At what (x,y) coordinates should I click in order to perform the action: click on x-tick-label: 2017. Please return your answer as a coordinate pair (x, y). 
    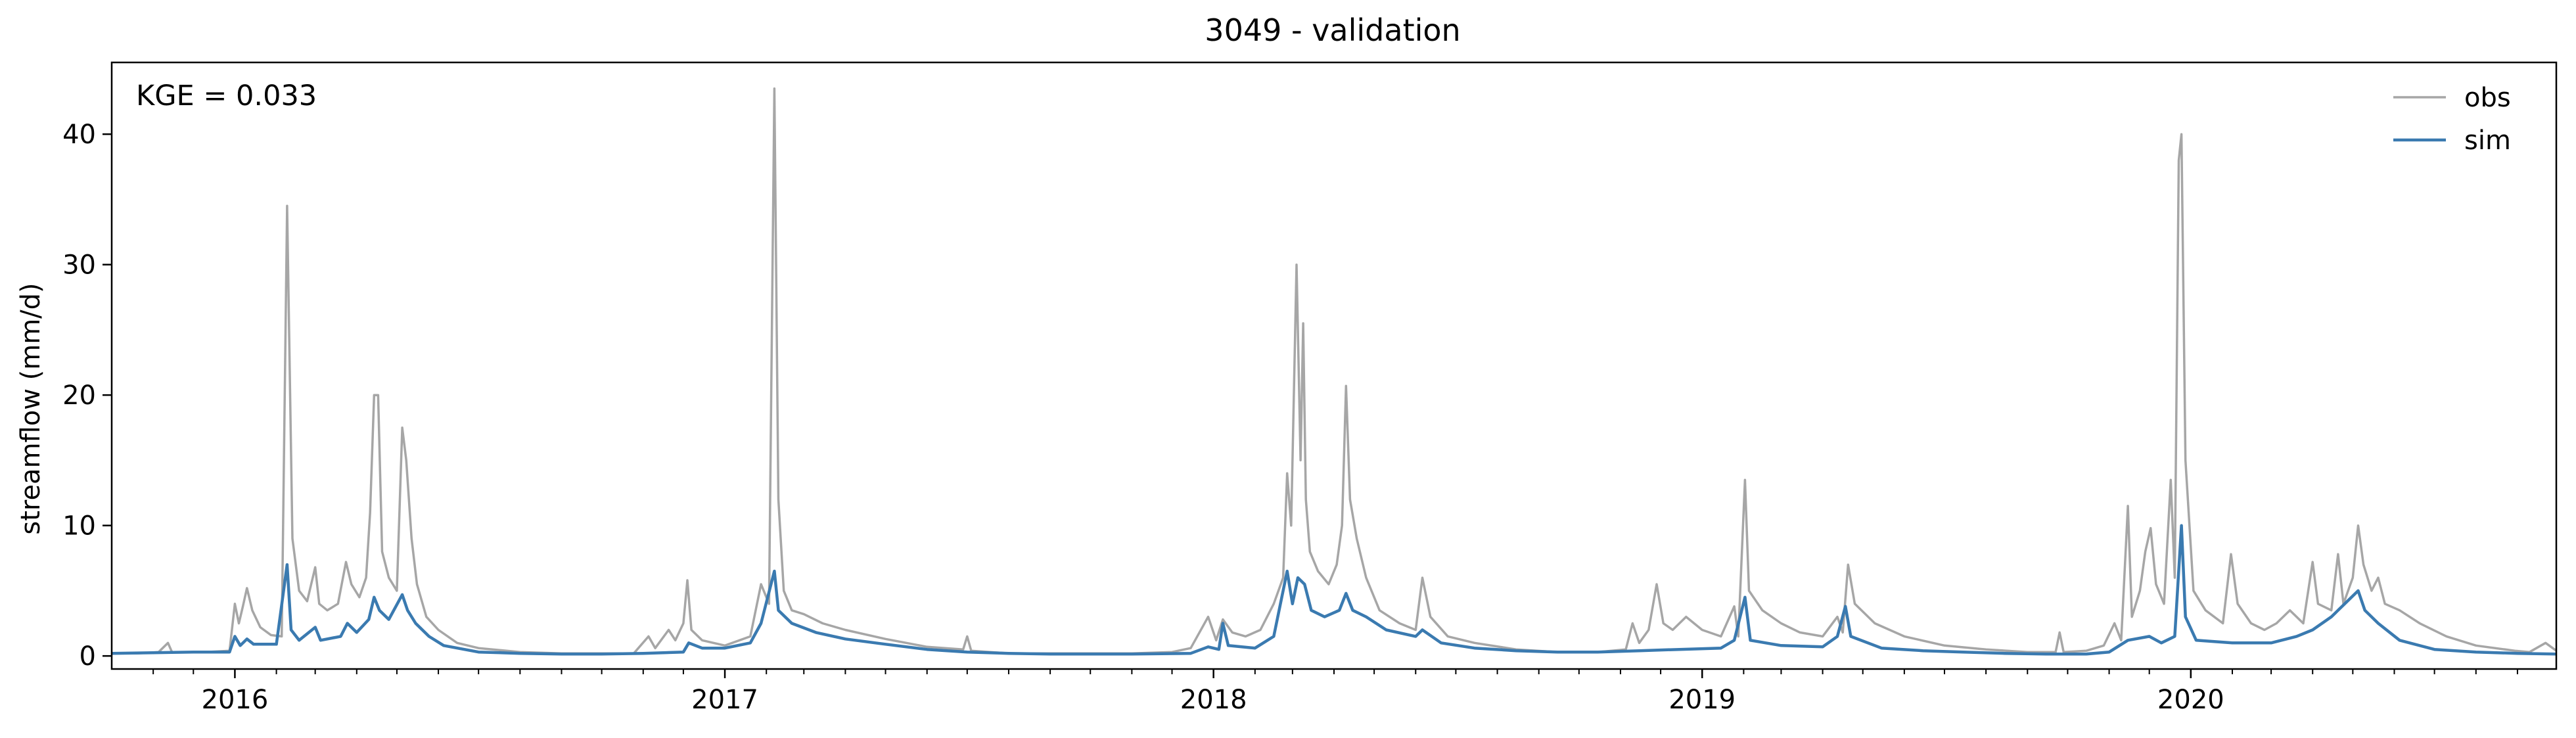
    Looking at the image, I should click on (724, 700).